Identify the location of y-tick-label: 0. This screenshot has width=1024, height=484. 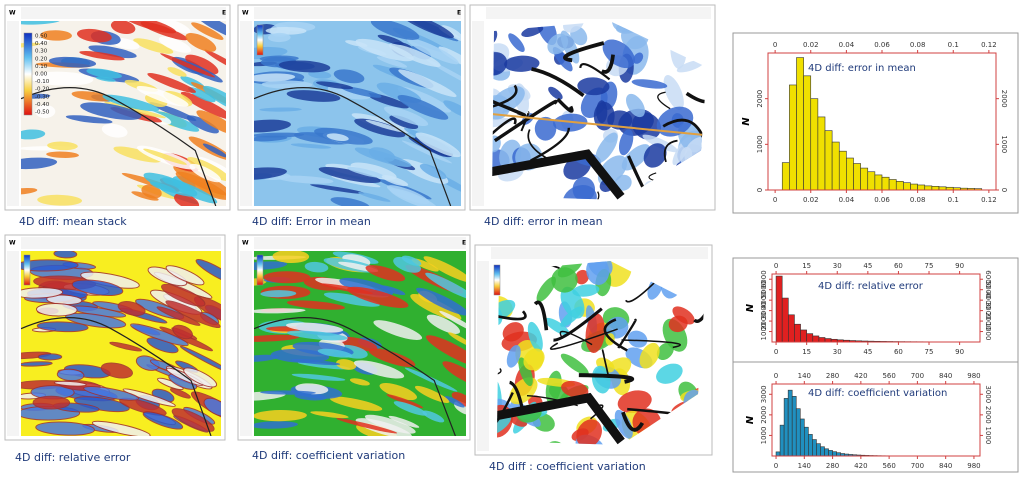
(760, 190).